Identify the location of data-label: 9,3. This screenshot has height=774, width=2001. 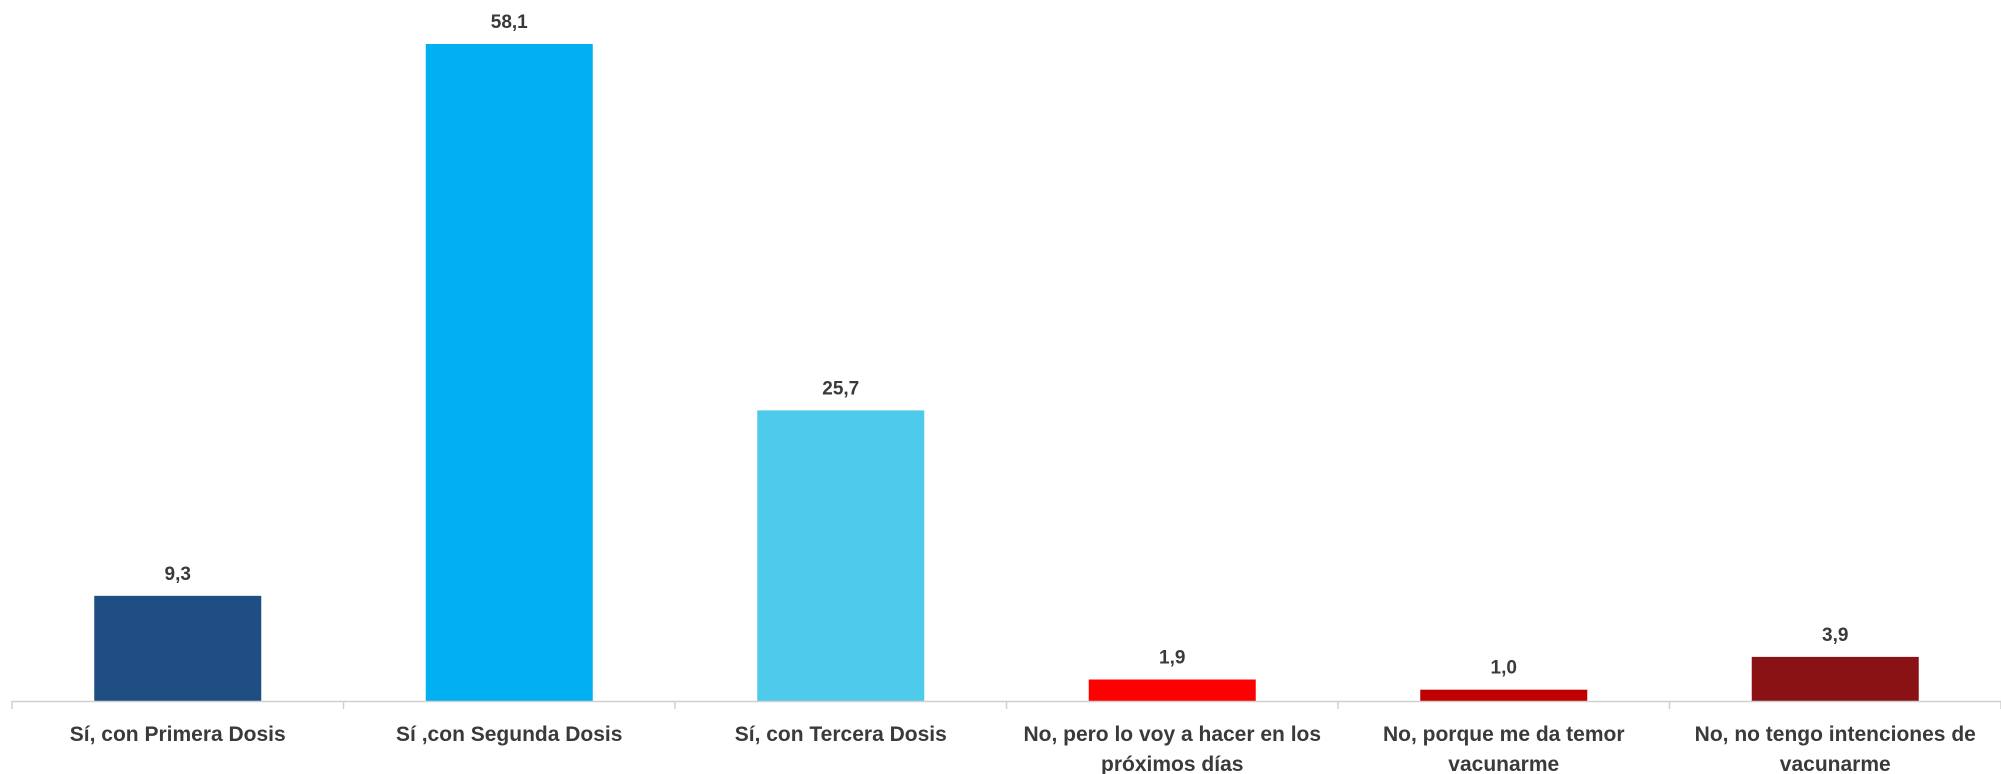
(178, 574).